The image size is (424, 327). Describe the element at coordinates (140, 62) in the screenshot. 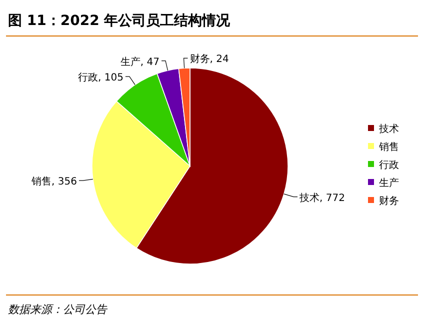

I see `value-label: 生产, 47` at that location.